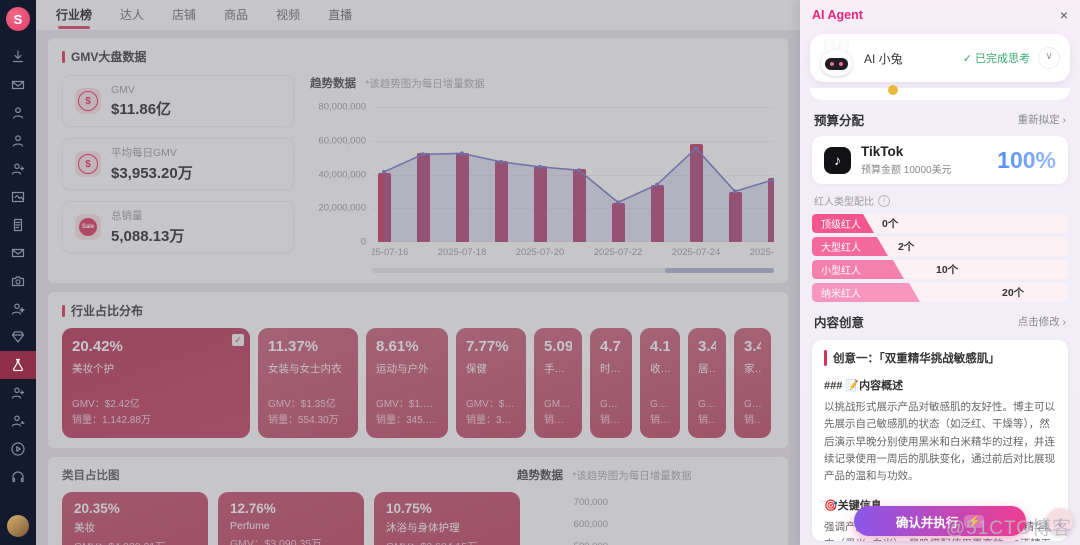 The height and width of the screenshot is (545, 1080). Describe the element at coordinates (573, 270) in the screenshot. I see `chart-scrollbar` at that location.